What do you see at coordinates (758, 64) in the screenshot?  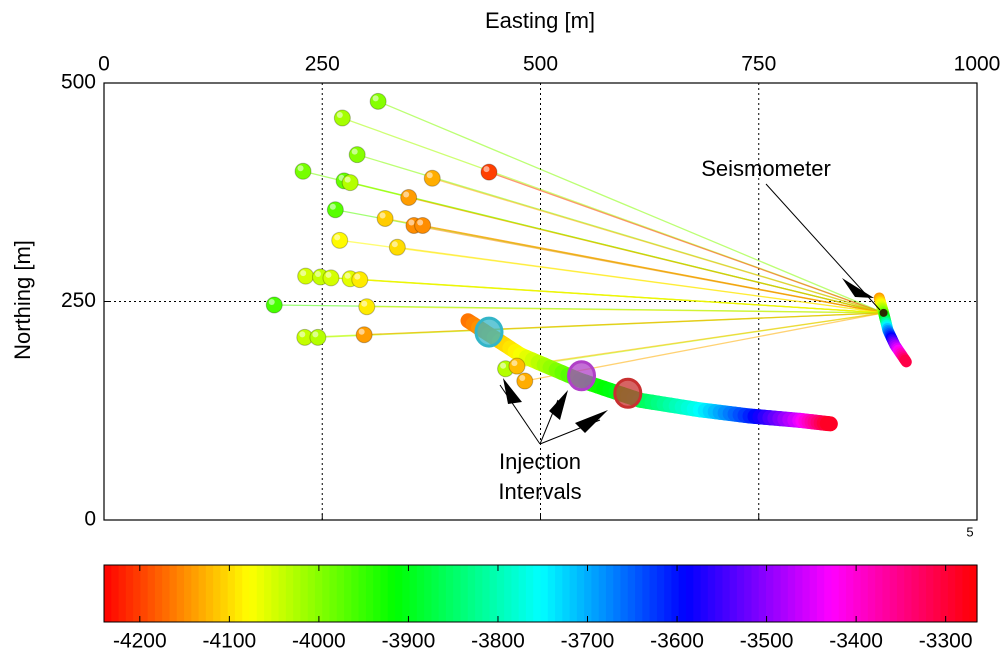 I see `x-tick-label: 750` at bounding box center [758, 64].